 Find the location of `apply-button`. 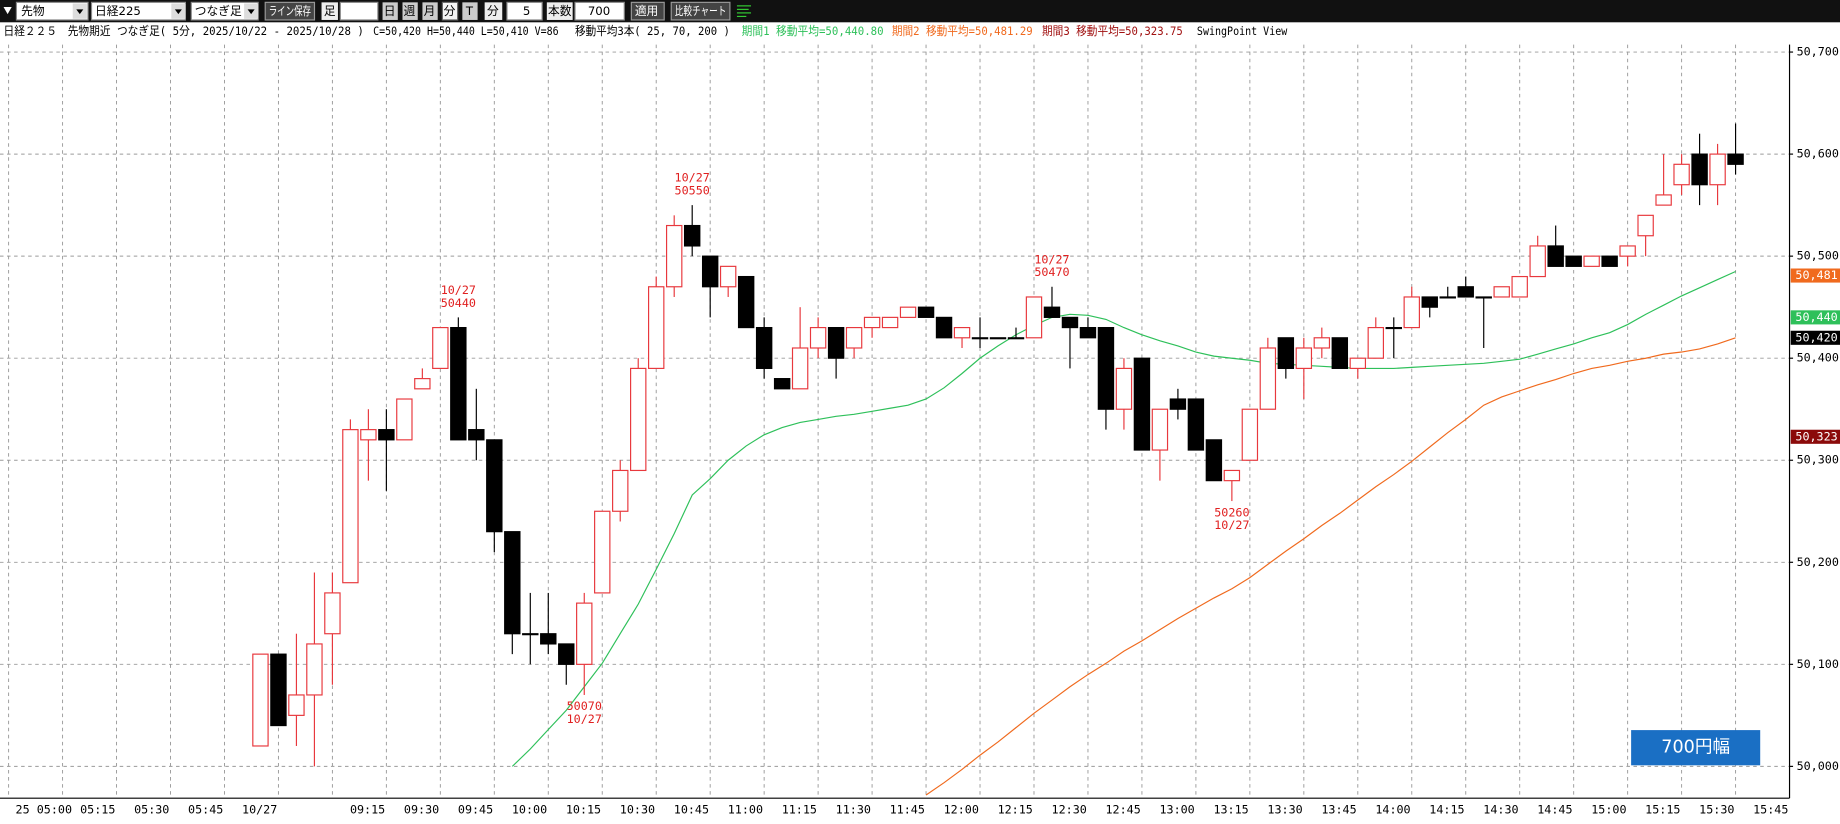

apply-button is located at coordinates (647, 11).